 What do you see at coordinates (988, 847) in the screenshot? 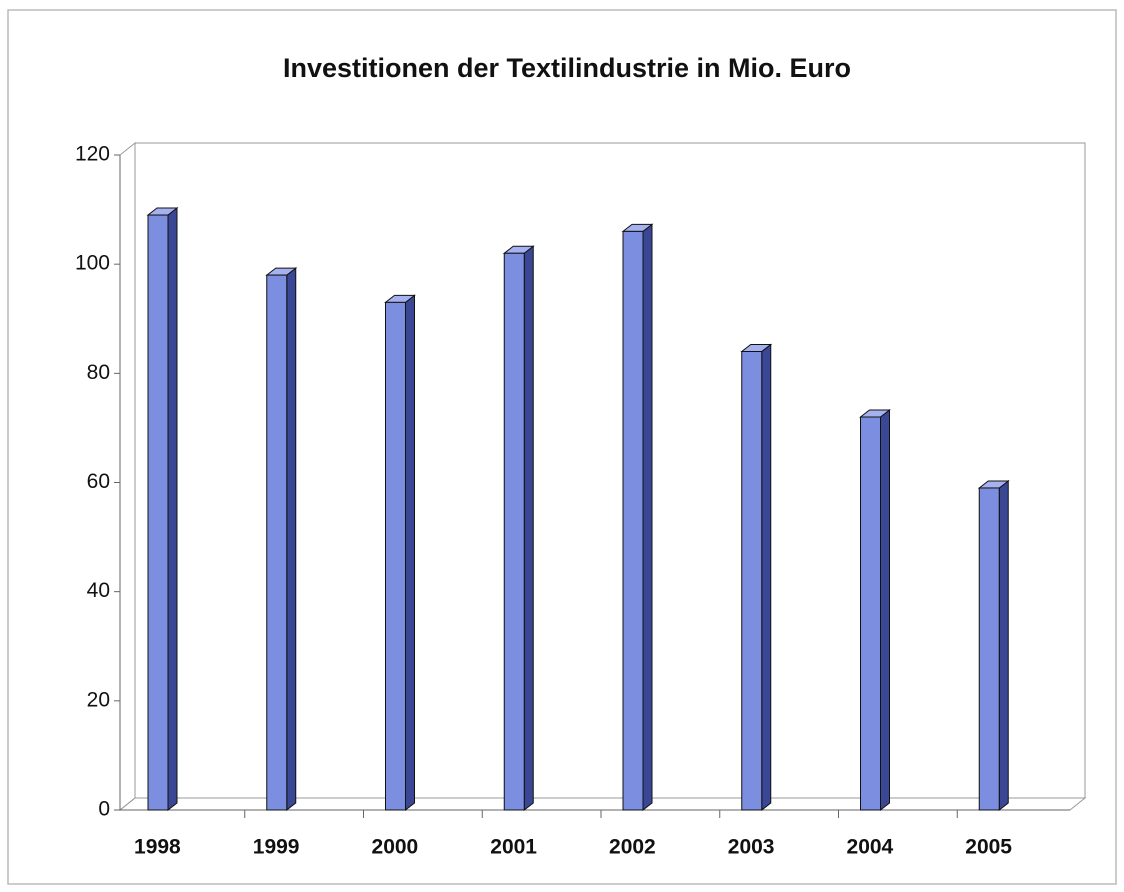
I see `x-tick-label: 2005` at bounding box center [988, 847].